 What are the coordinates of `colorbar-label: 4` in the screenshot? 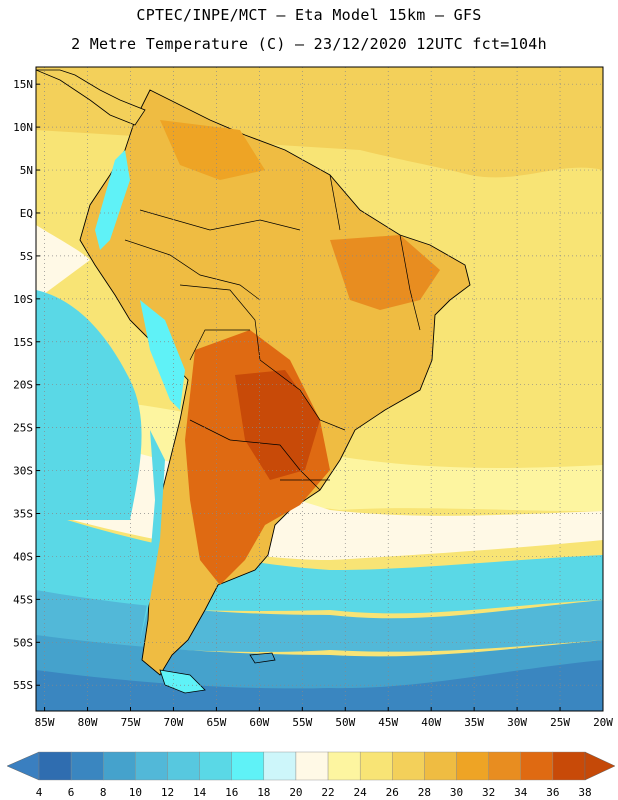 It's located at (39, 792).